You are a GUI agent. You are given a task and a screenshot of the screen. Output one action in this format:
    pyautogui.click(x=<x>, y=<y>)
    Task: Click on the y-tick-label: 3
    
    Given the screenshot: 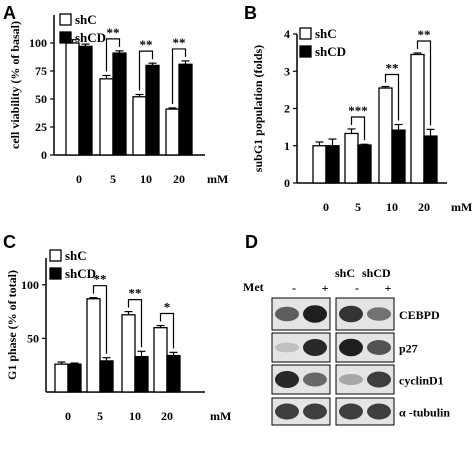 What is the action you would take?
    pyautogui.click(x=287, y=71)
    